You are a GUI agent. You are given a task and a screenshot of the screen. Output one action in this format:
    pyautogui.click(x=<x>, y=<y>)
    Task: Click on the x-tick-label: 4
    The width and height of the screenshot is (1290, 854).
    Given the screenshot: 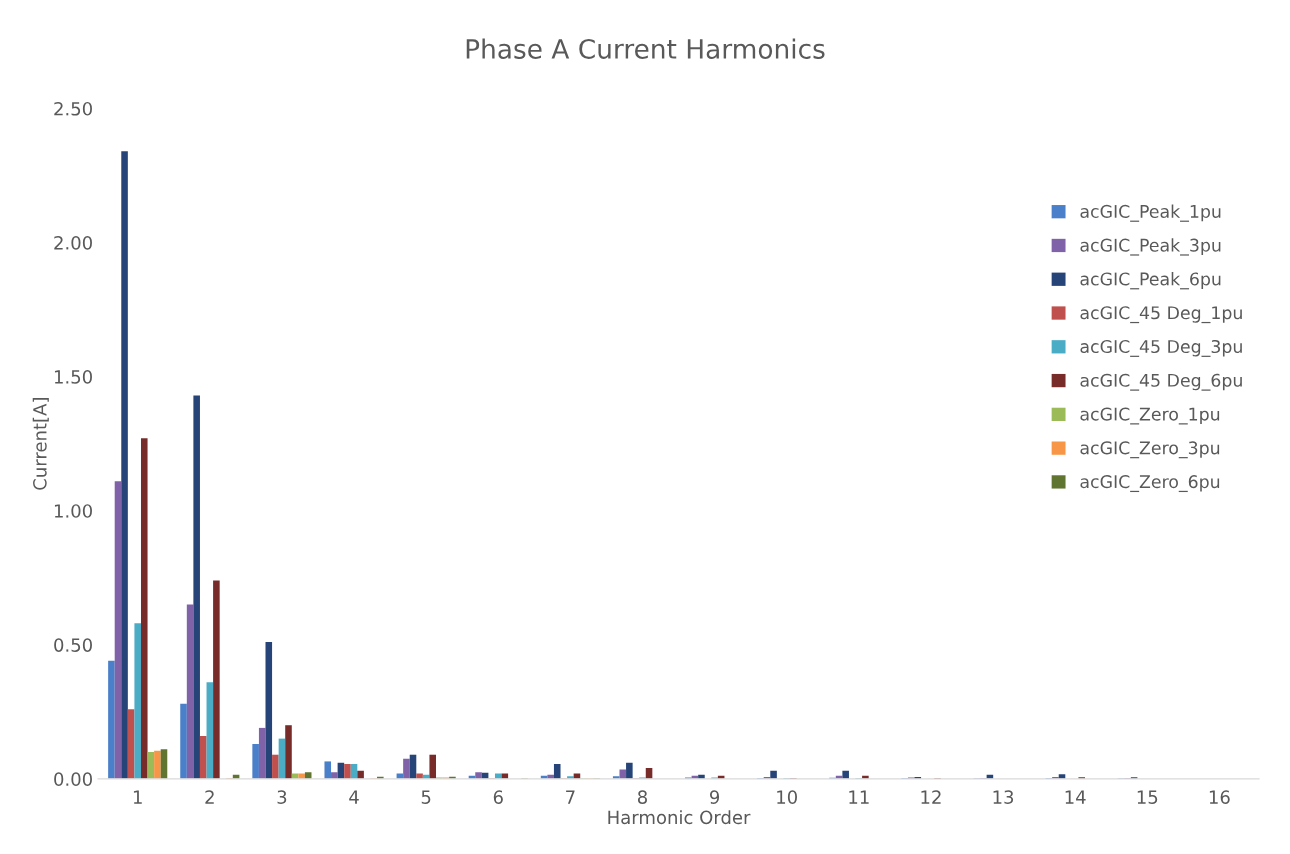 What is the action you would take?
    pyautogui.click(x=354, y=797)
    